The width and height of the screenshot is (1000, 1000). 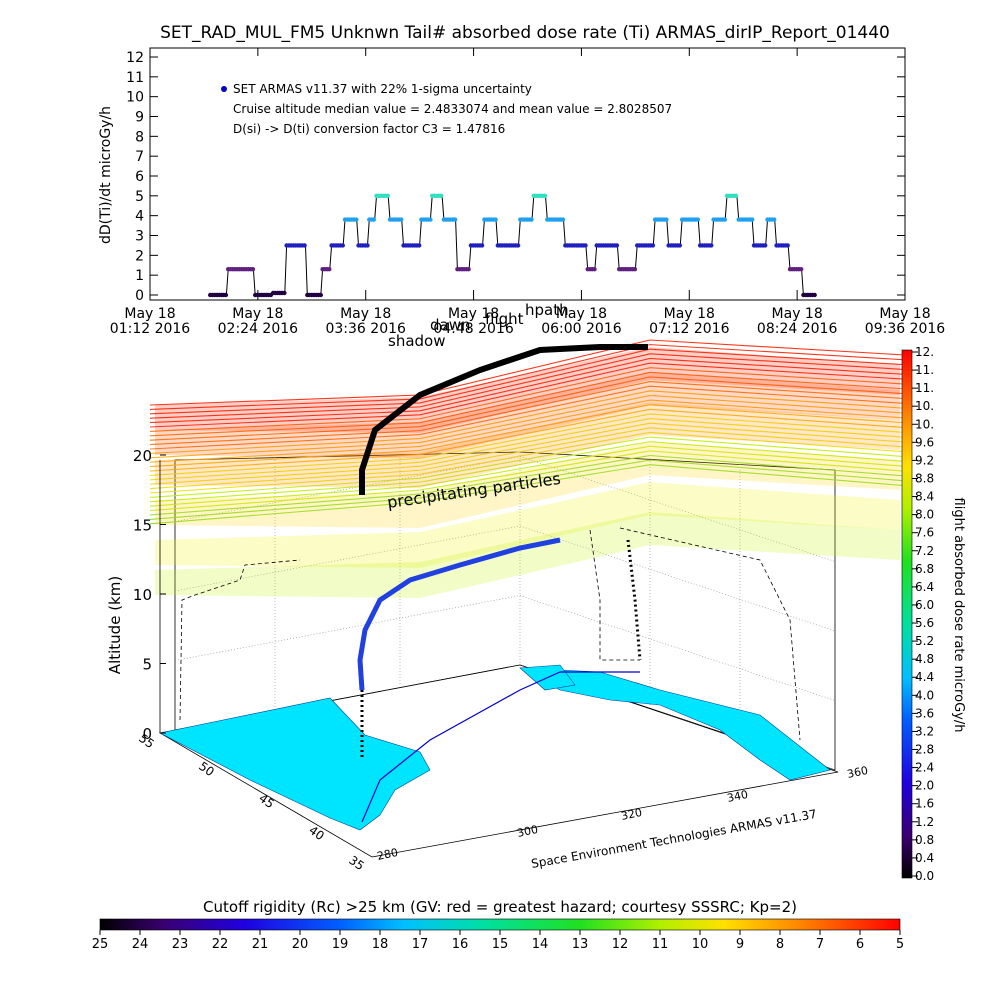 I want to click on rigidity-tick-label: 25, so click(x=100, y=944).